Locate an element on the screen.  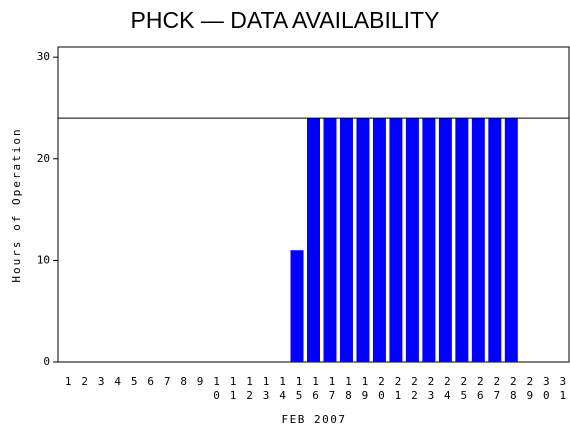
y-tick-label: 10 is located at coordinates (43, 259).